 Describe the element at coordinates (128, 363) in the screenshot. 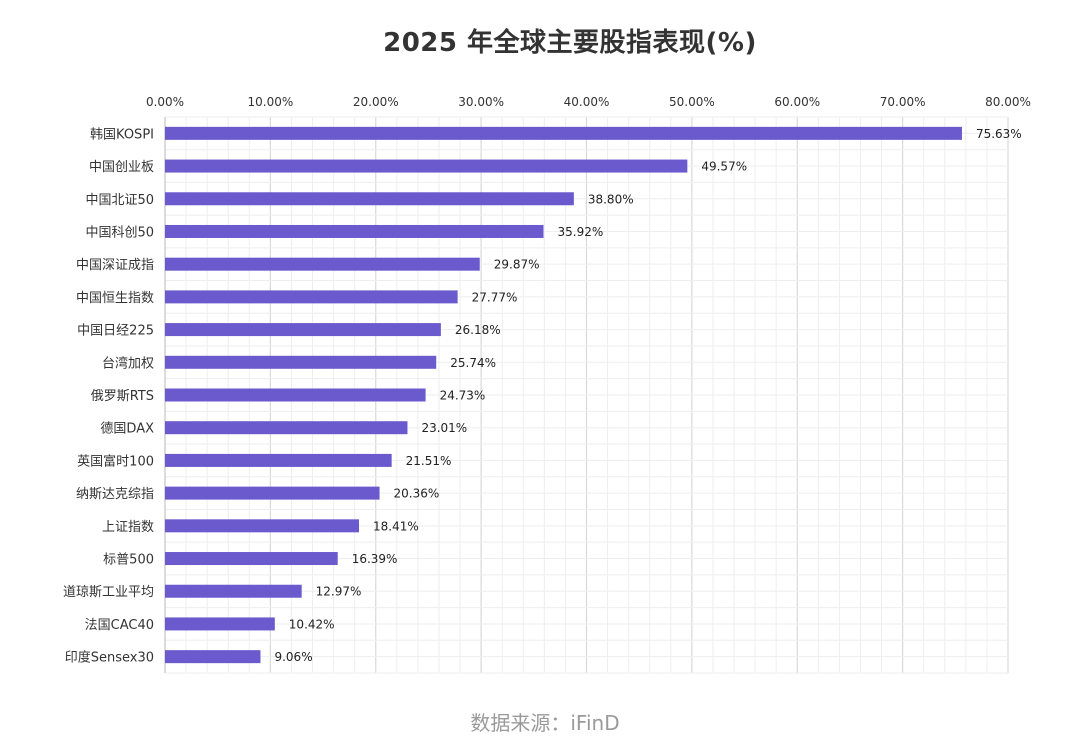

I see `category-label: 台湾加权` at that location.